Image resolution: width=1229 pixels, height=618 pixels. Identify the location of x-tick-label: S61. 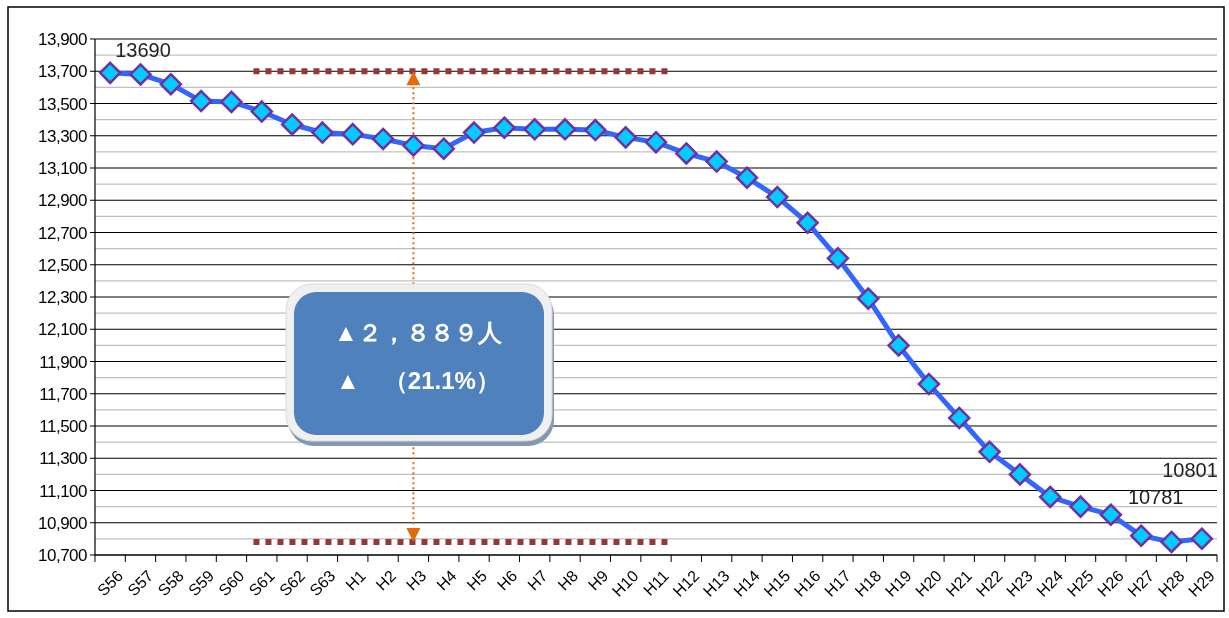
(261, 583).